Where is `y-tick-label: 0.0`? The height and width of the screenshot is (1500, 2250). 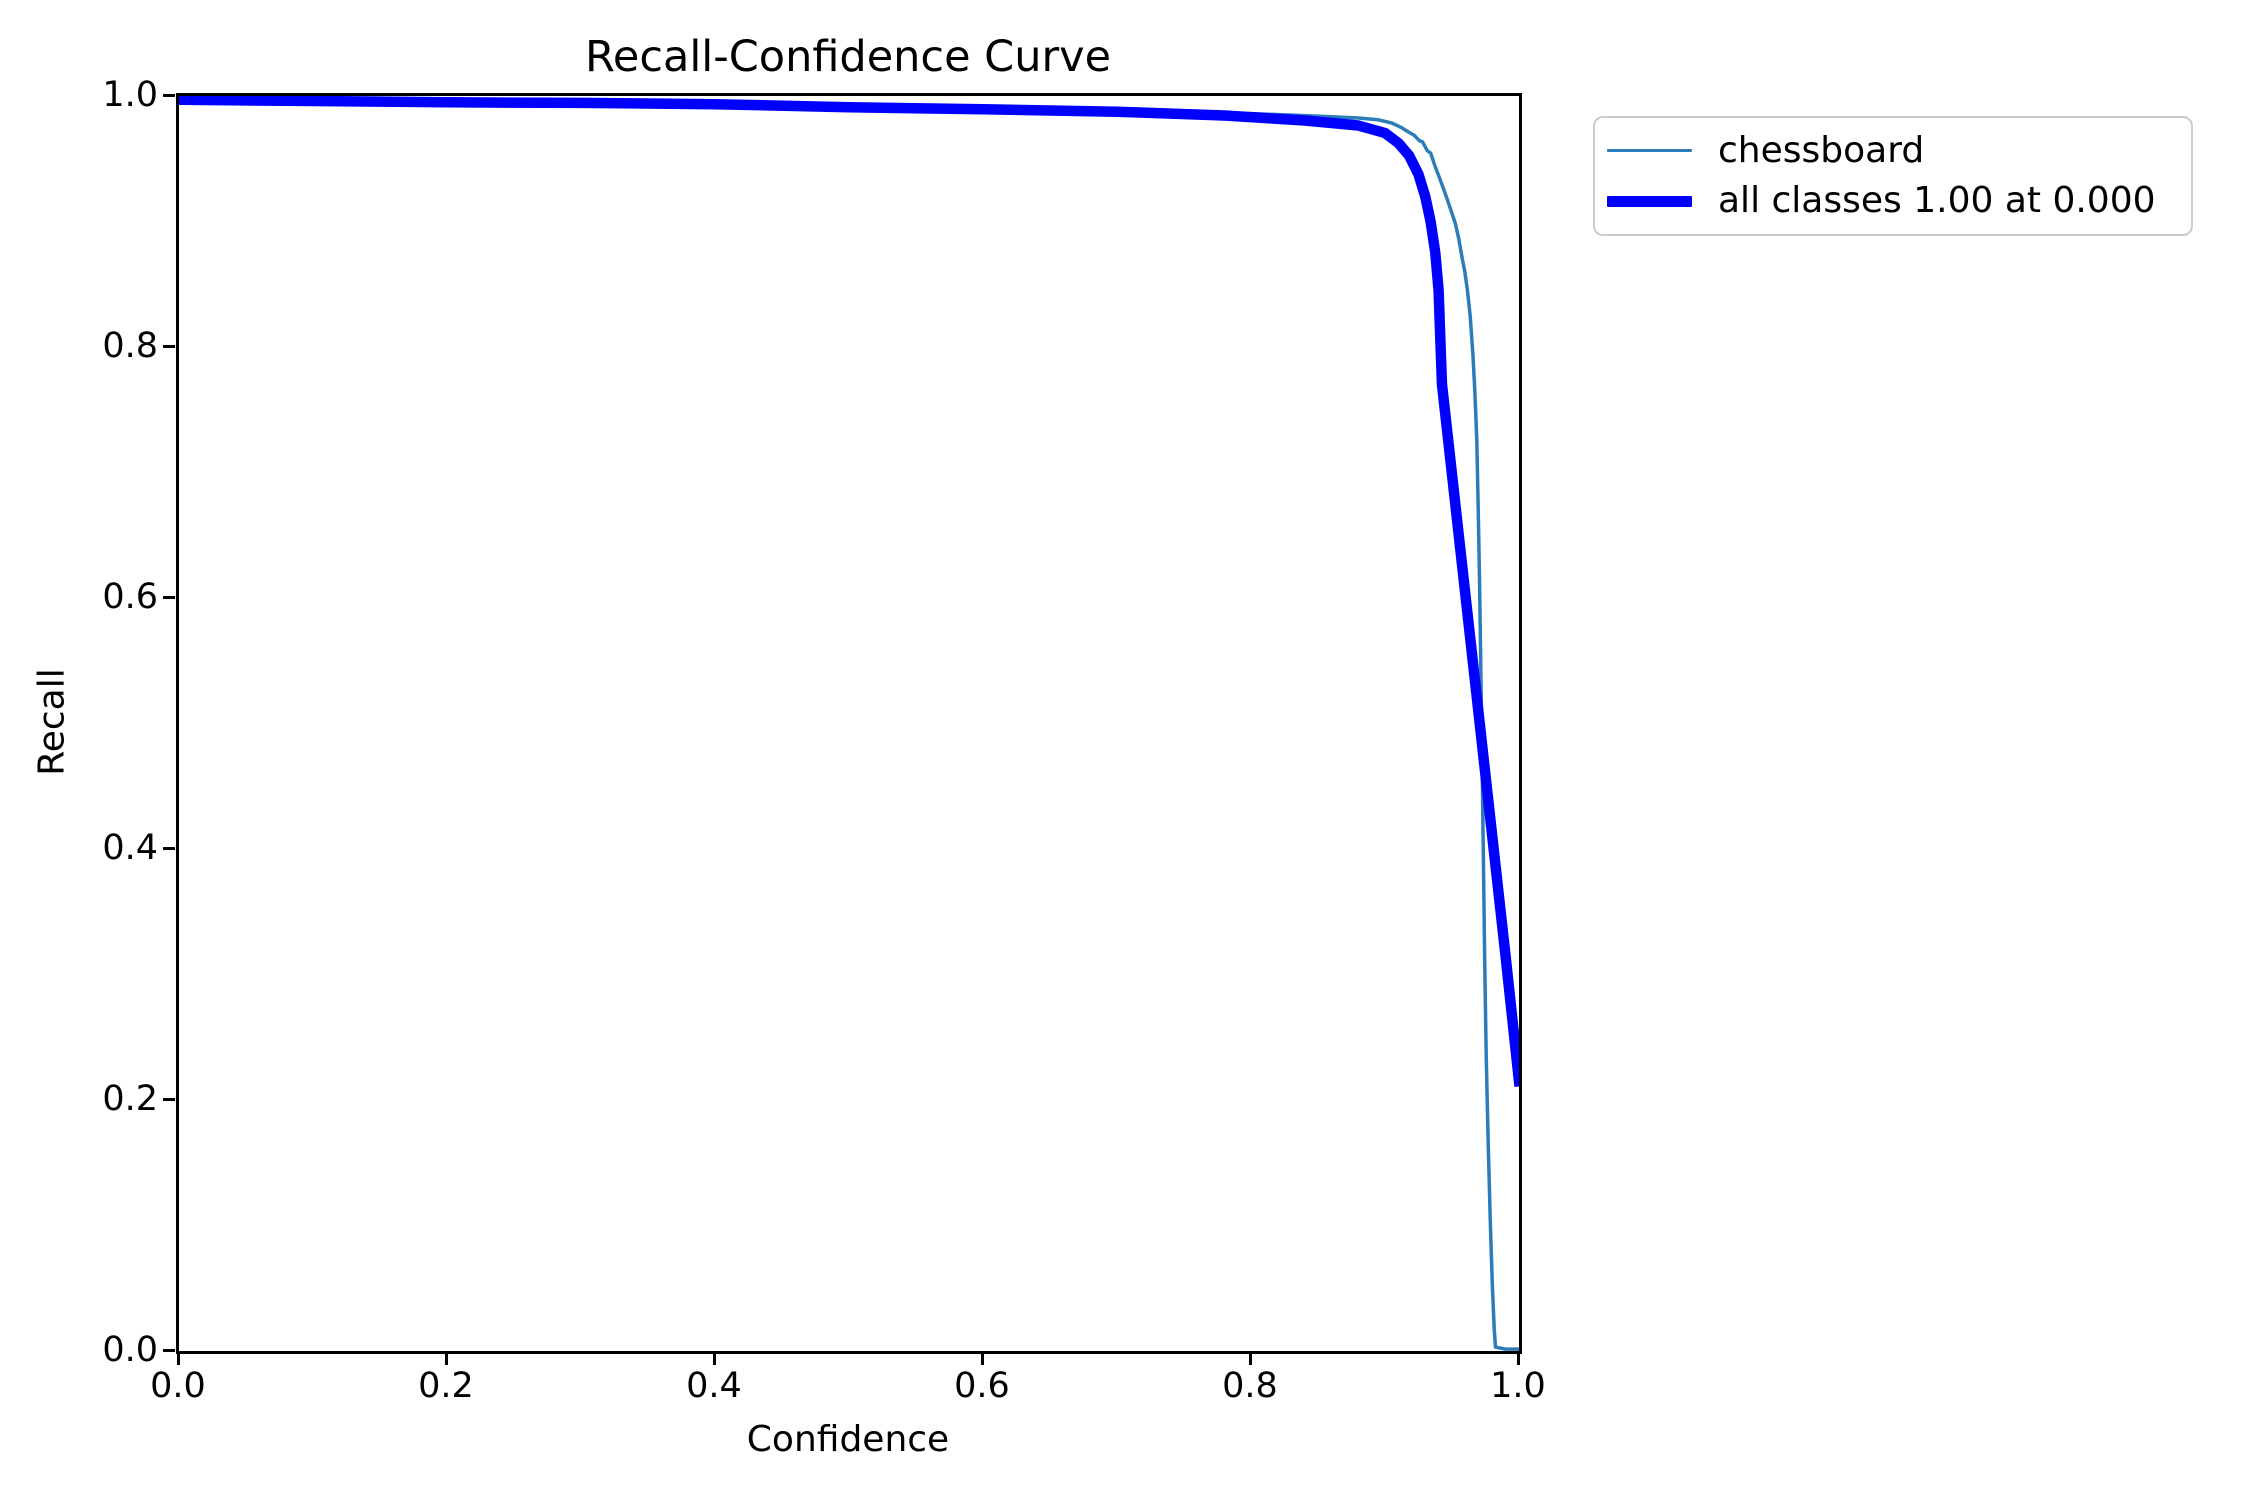
y-tick-label: 0.0 is located at coordinates (130, 1350).